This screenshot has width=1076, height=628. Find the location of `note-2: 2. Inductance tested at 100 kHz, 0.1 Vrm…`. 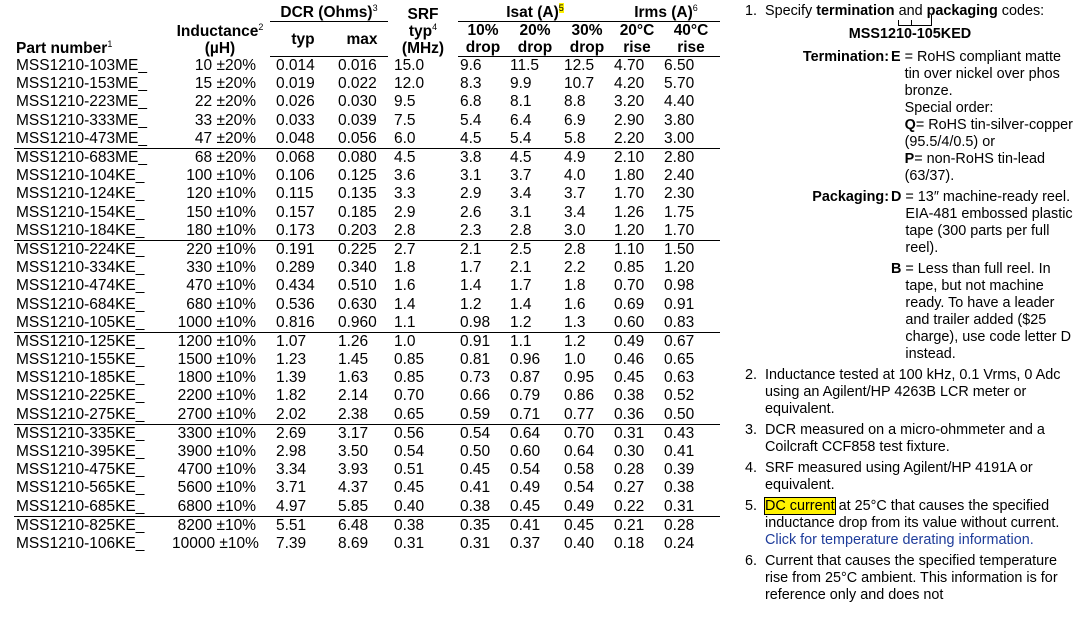

note-2: 2. Inductance tested at 100 kHz, 0.1 Vrm… is located at coordinates (910, 392).